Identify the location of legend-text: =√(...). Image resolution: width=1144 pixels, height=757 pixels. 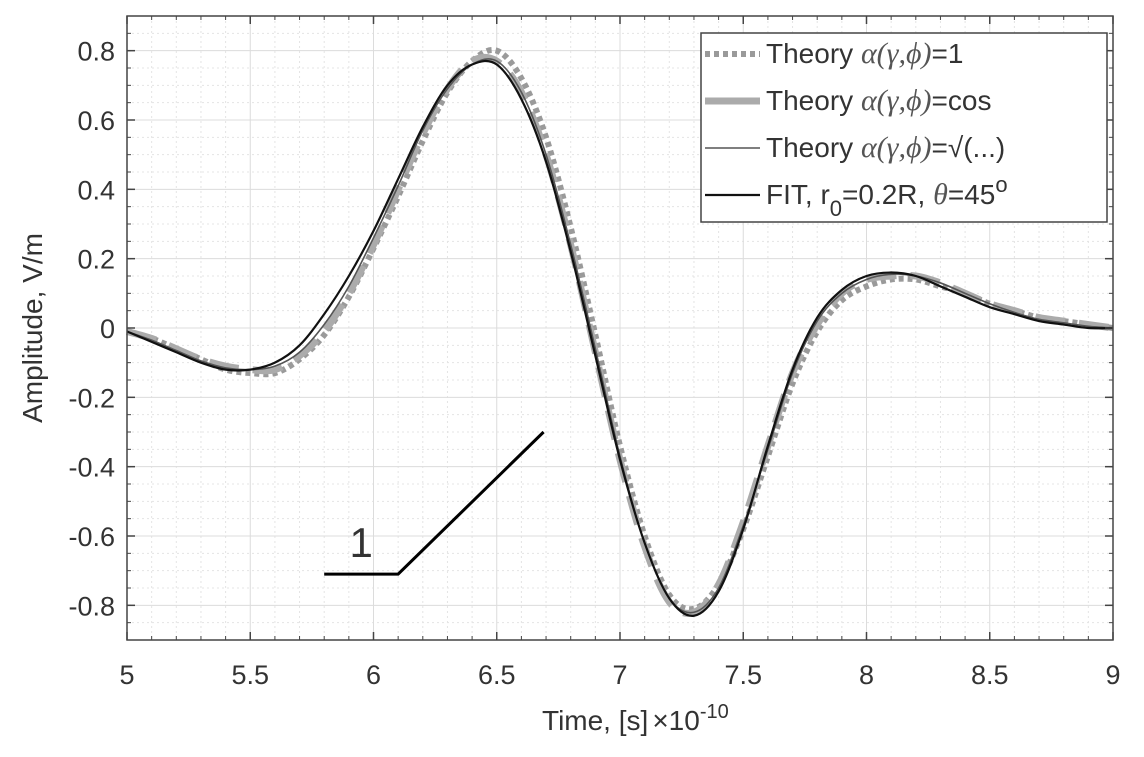
(969, 147).